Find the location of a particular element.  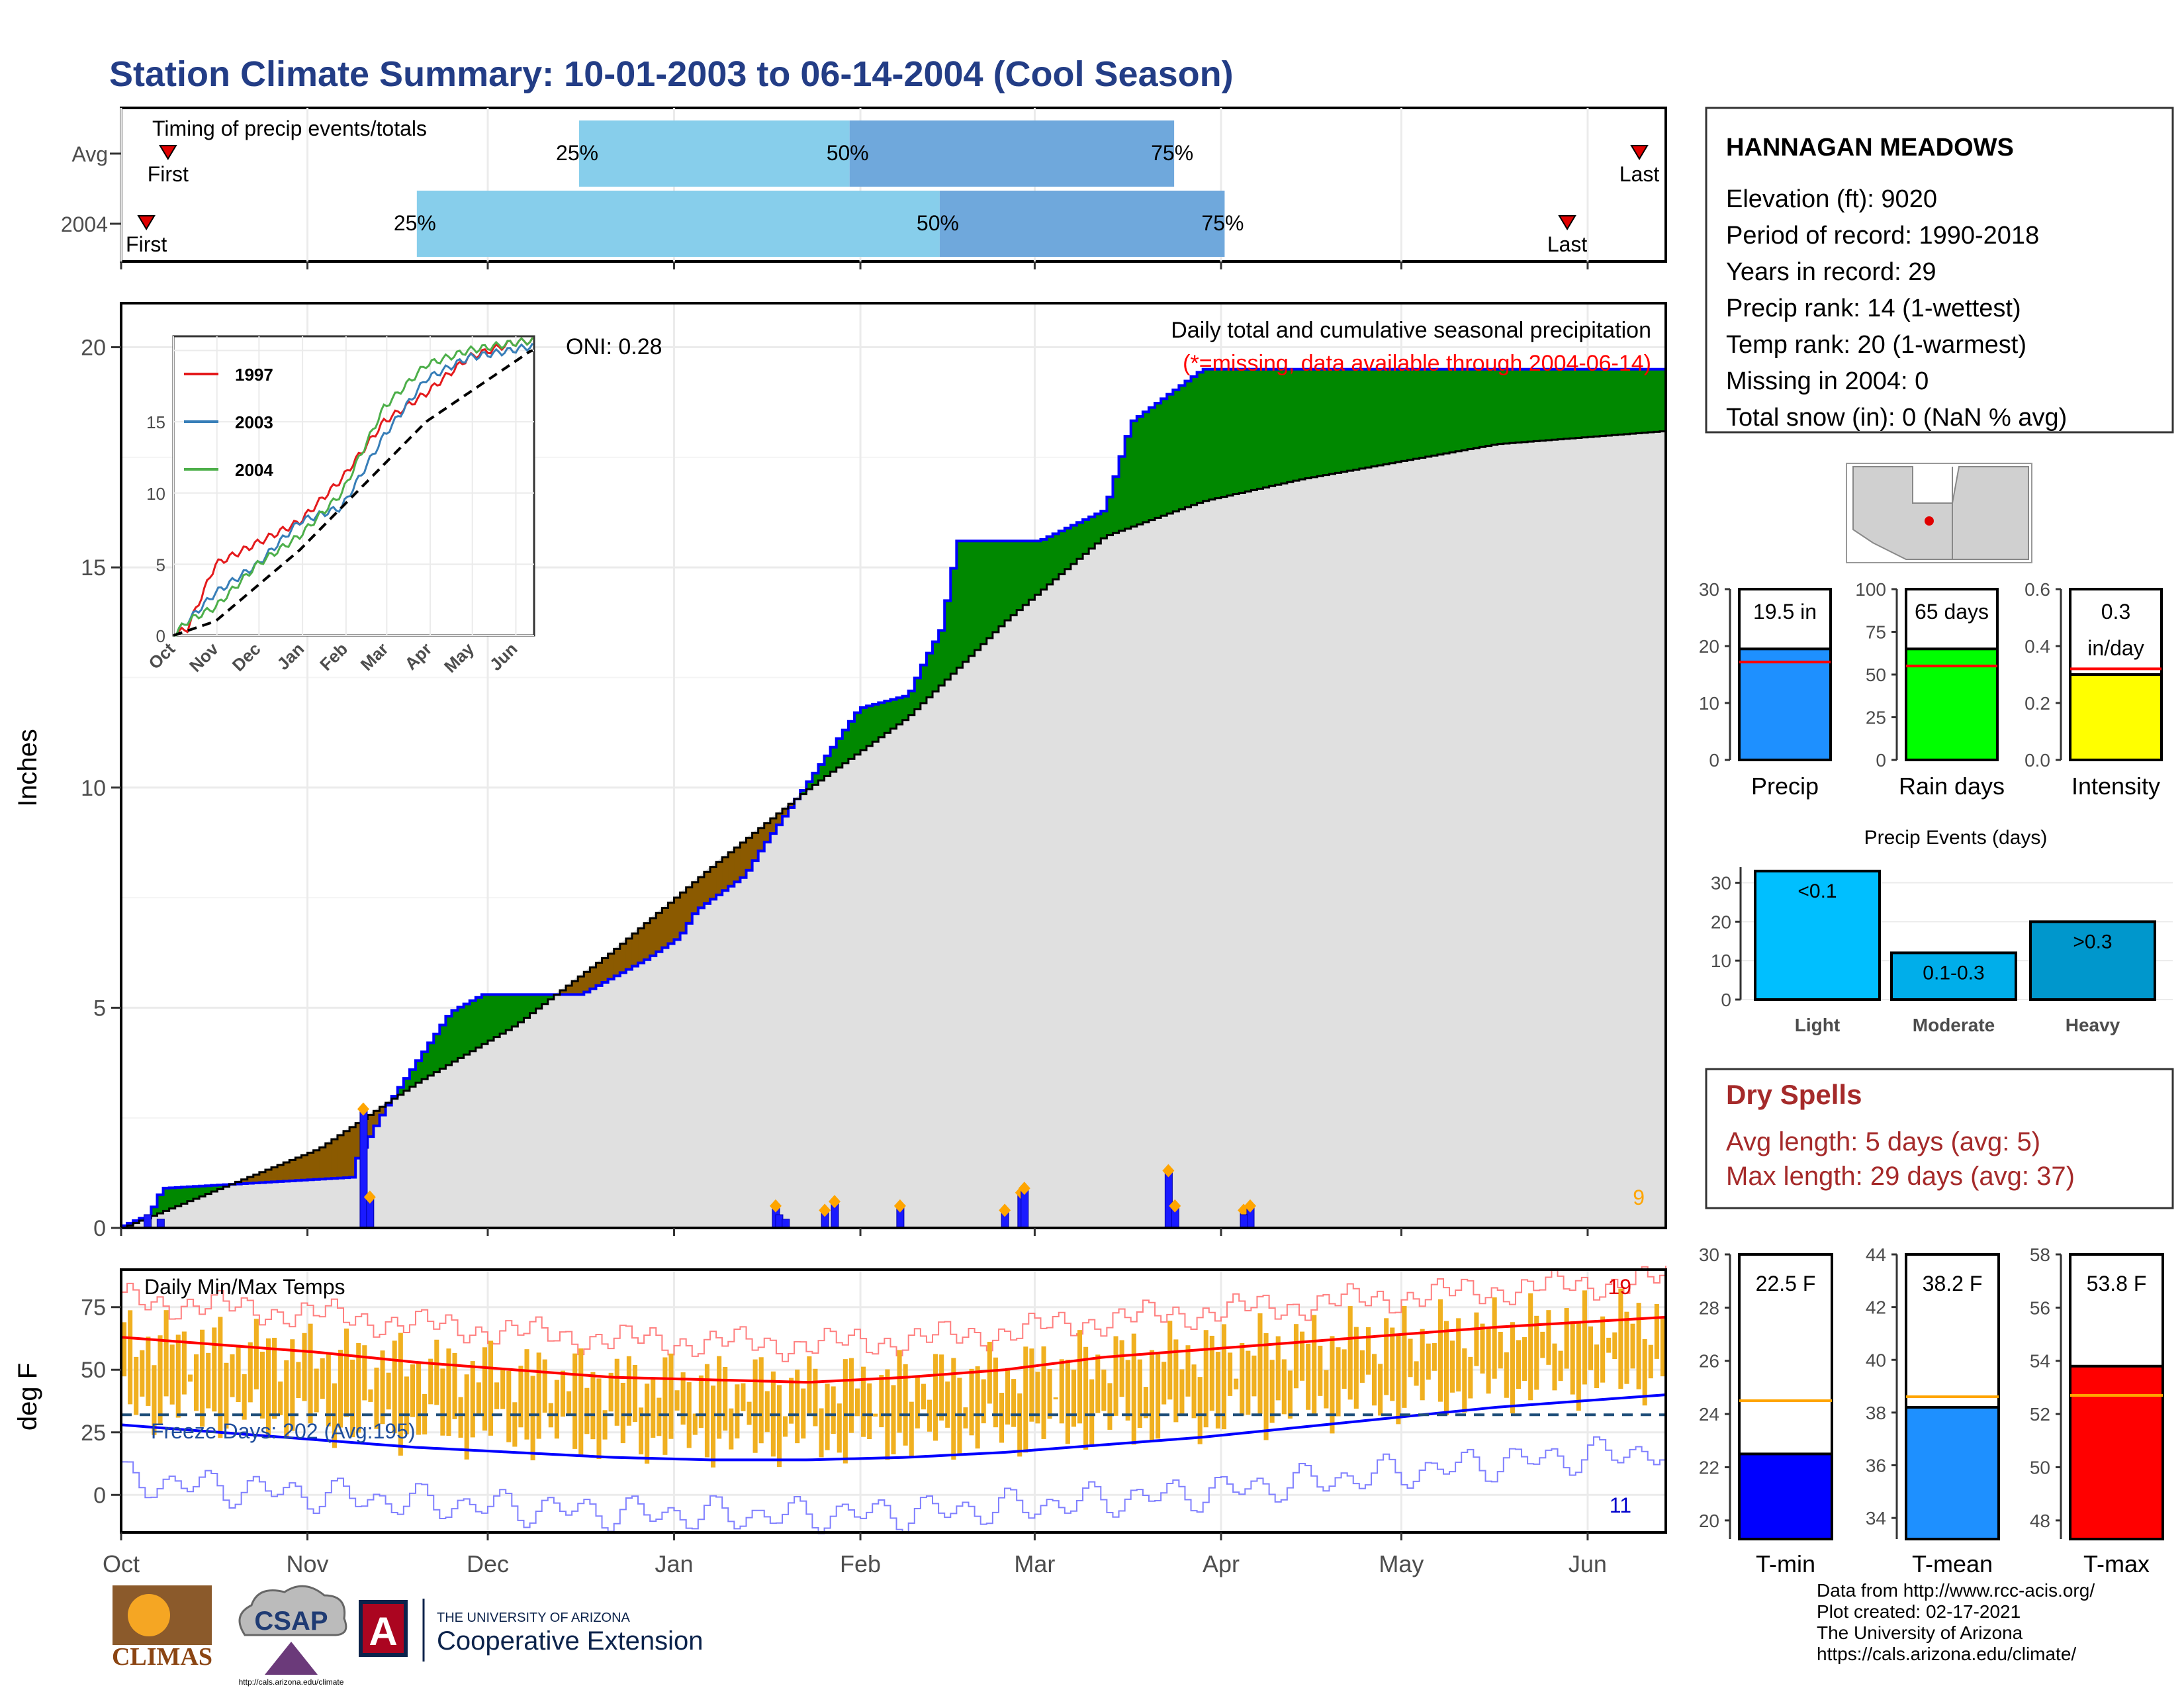

station-info-line: Missing in 2004: 0 is located at coordinates (1827, 381).